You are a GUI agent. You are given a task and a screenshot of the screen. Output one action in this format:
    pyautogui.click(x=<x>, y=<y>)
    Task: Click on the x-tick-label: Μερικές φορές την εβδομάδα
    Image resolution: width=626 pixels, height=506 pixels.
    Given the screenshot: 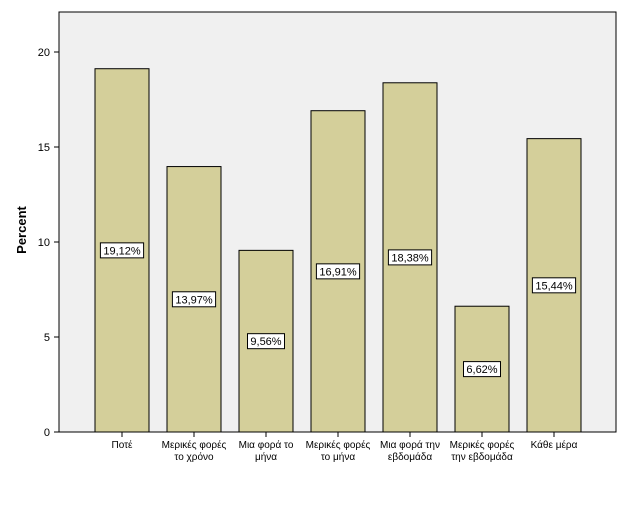 What is the action you would take?
    pyautogui.click(x=482, y=451)
    